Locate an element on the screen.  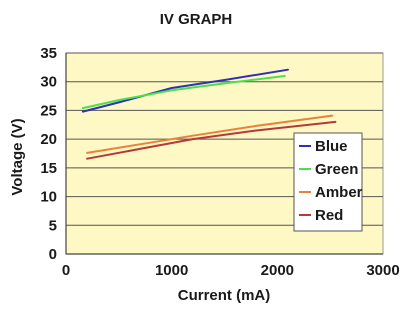
y-tick-label-35: 35 is located at coordinates (48, 53).